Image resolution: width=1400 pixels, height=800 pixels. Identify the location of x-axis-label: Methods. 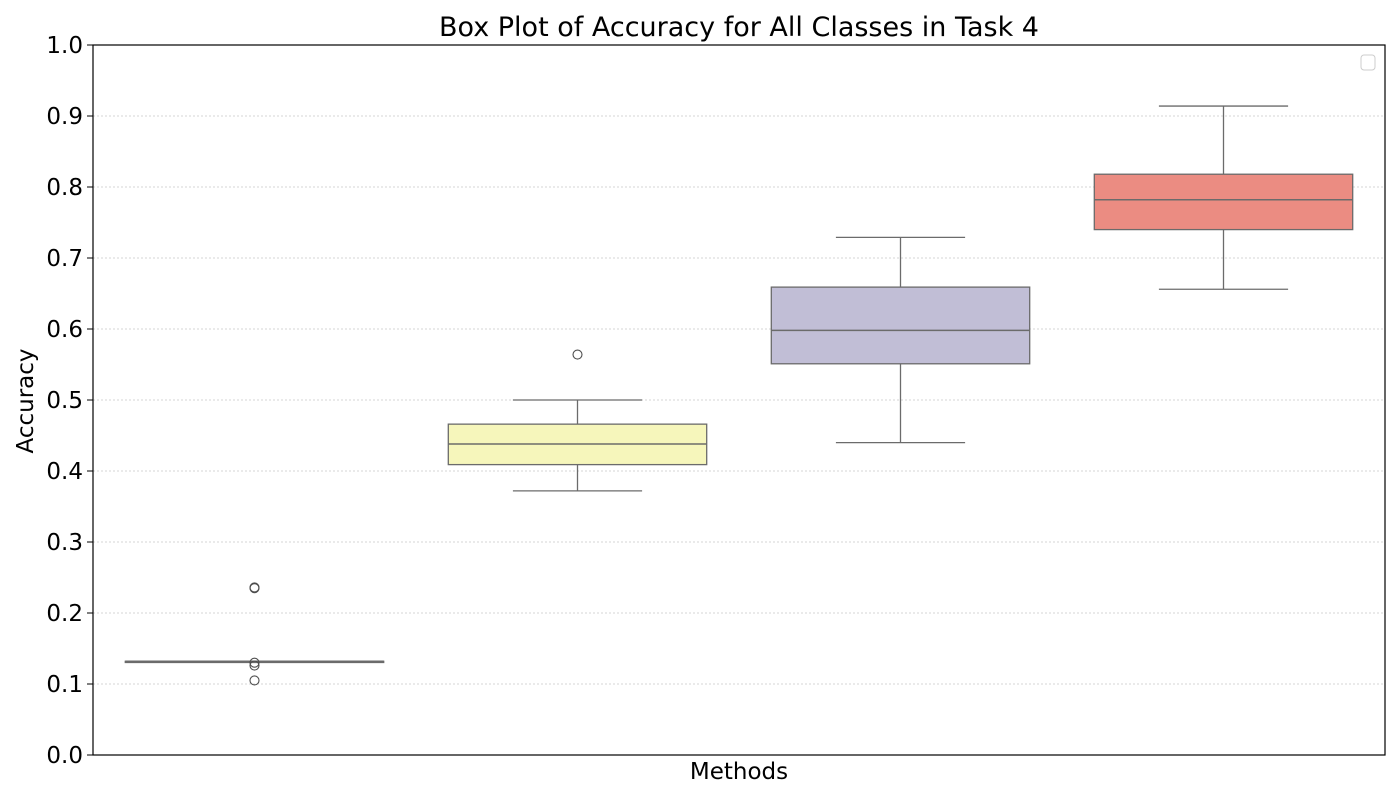
(739, 772).